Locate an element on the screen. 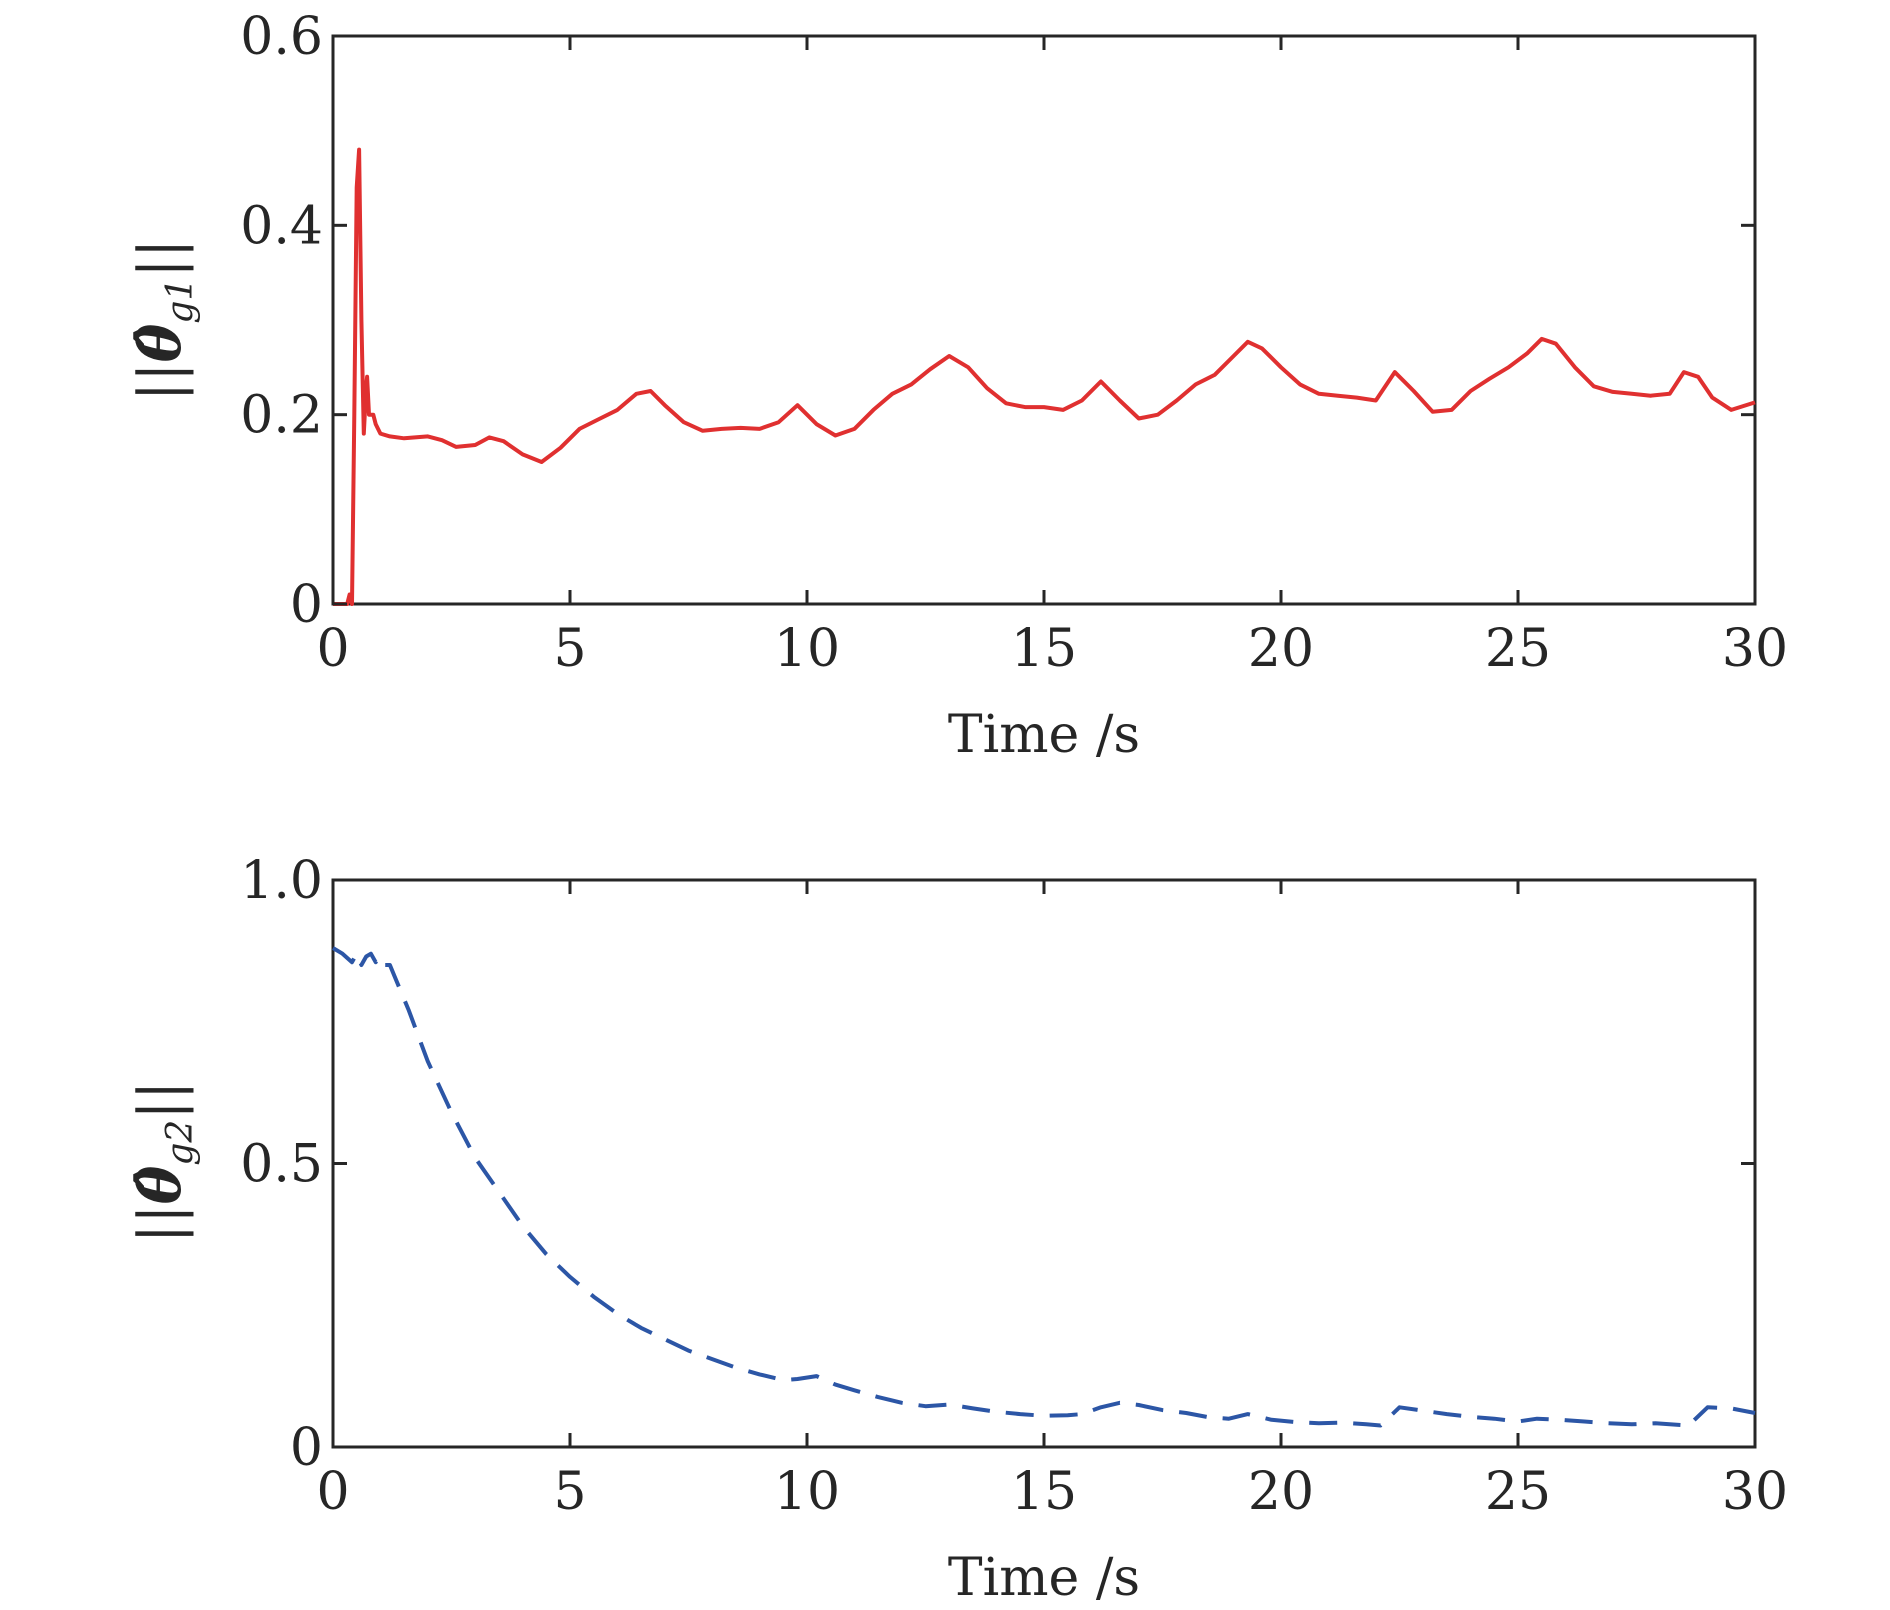 The image size is (1890, 1610). y-axis-label: ||θ̂g1|| is located at coordinates (163, 320).